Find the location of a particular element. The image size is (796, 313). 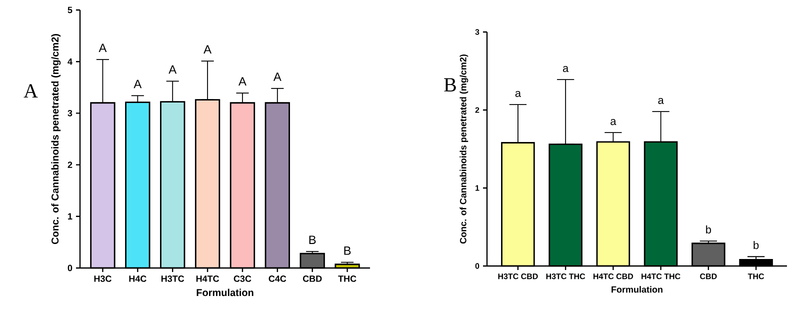

x-tick-label: H4TC THC is located at coordinates (661, 277).